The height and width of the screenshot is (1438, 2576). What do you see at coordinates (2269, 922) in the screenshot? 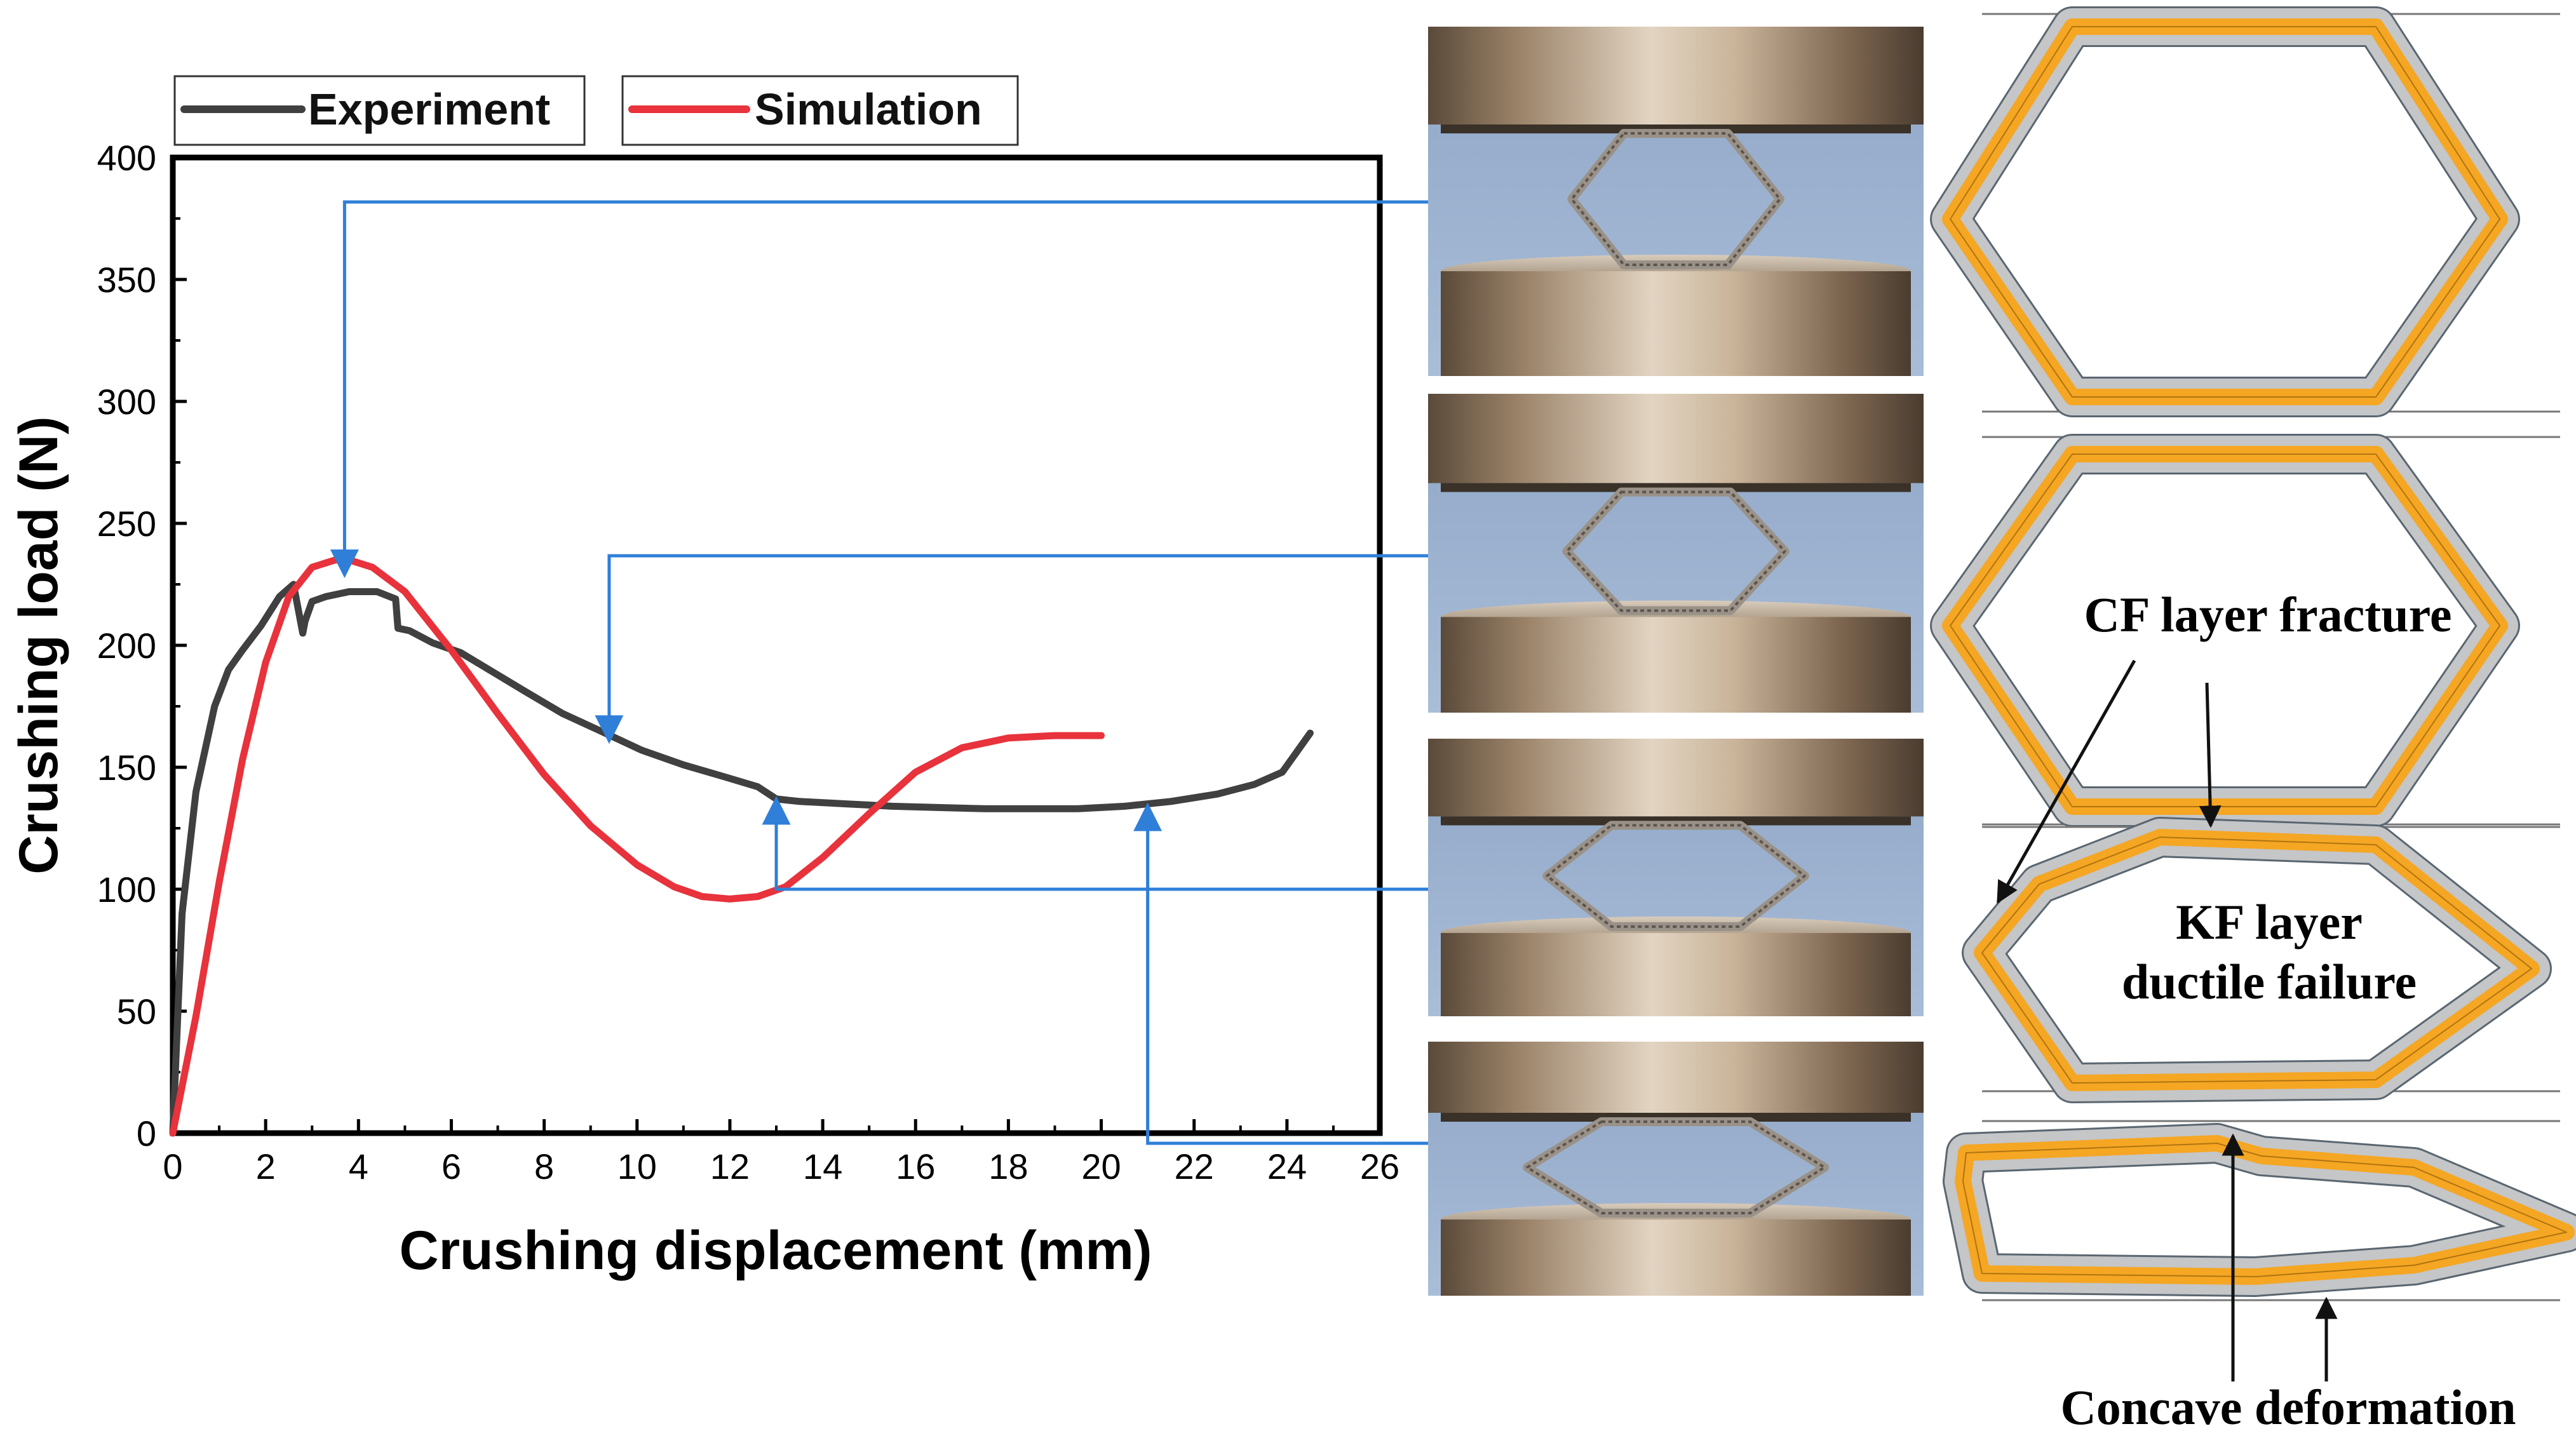
I see `label-kf-line1: KF layer` at bounding box center [2269, 922].